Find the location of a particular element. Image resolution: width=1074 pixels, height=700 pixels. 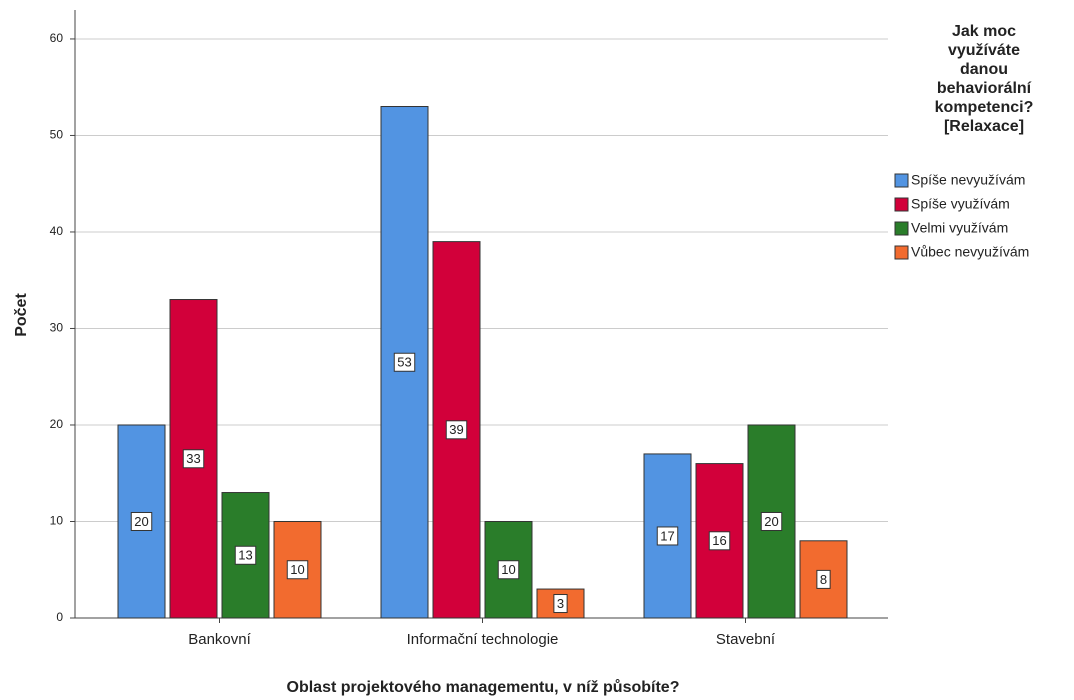

x-tick-label: Bankovní is located at coordinates (219, 639).